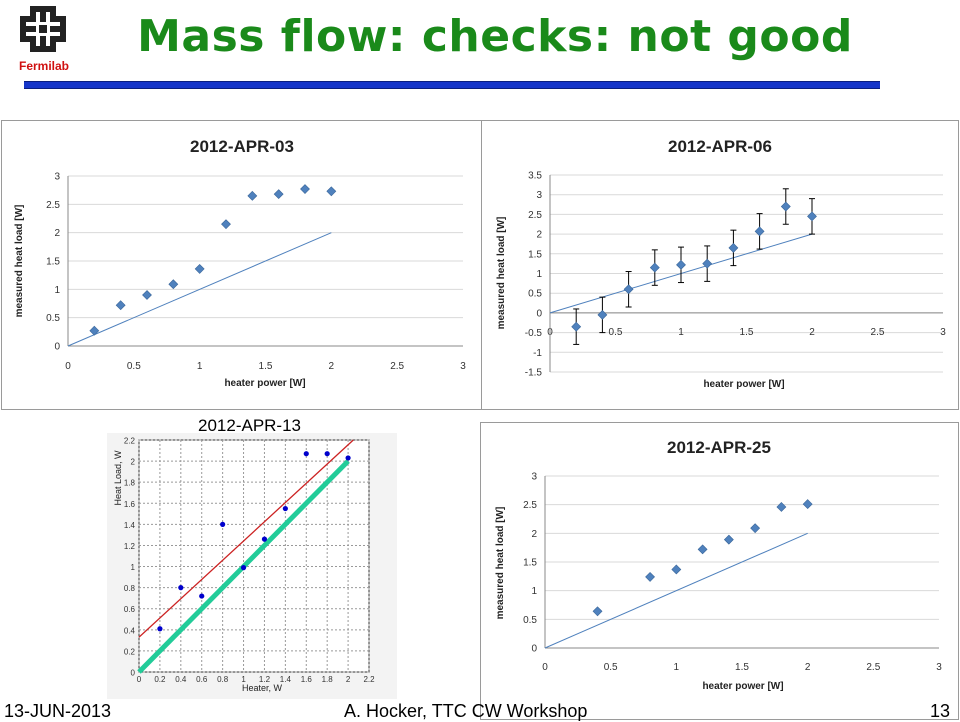 The width and height of the screenshot is (960, 722). Describe the element at coordinates (534, 373) in the screenshot. I see `y-tick-label: -1.5` at that location.